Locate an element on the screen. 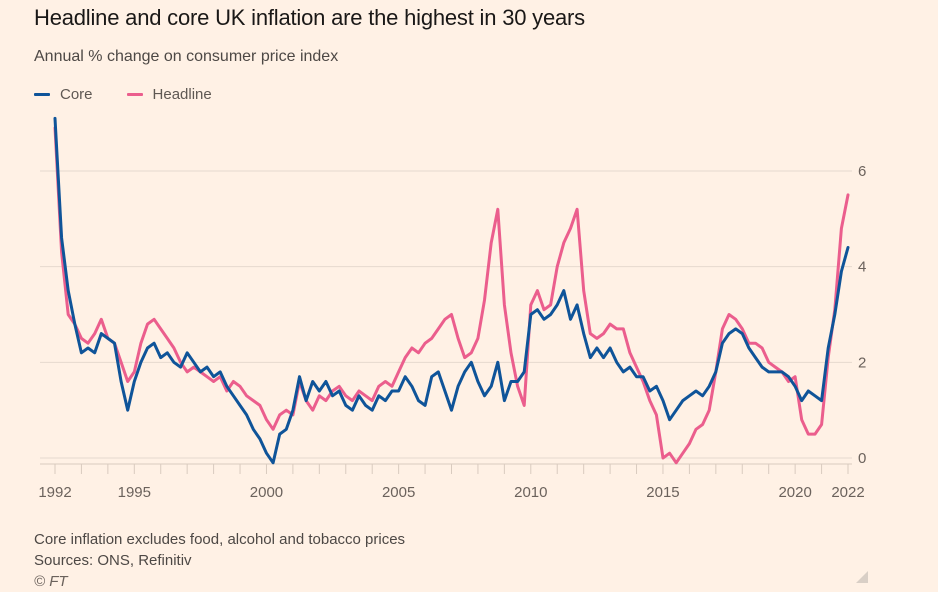 This screenshot has height=592, width=938. x-tick-label: 2020 is located at coordinates (794, 492).